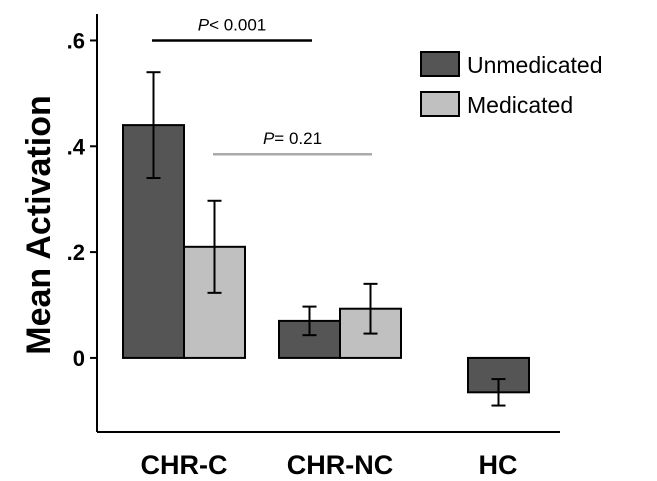 Image resolution: width=657 pixels, height=481 pixels. What do you see at coordinates (76, 146) in the screenshot?
I see `y-tick-label: .4` at bounding box center [76, 146].